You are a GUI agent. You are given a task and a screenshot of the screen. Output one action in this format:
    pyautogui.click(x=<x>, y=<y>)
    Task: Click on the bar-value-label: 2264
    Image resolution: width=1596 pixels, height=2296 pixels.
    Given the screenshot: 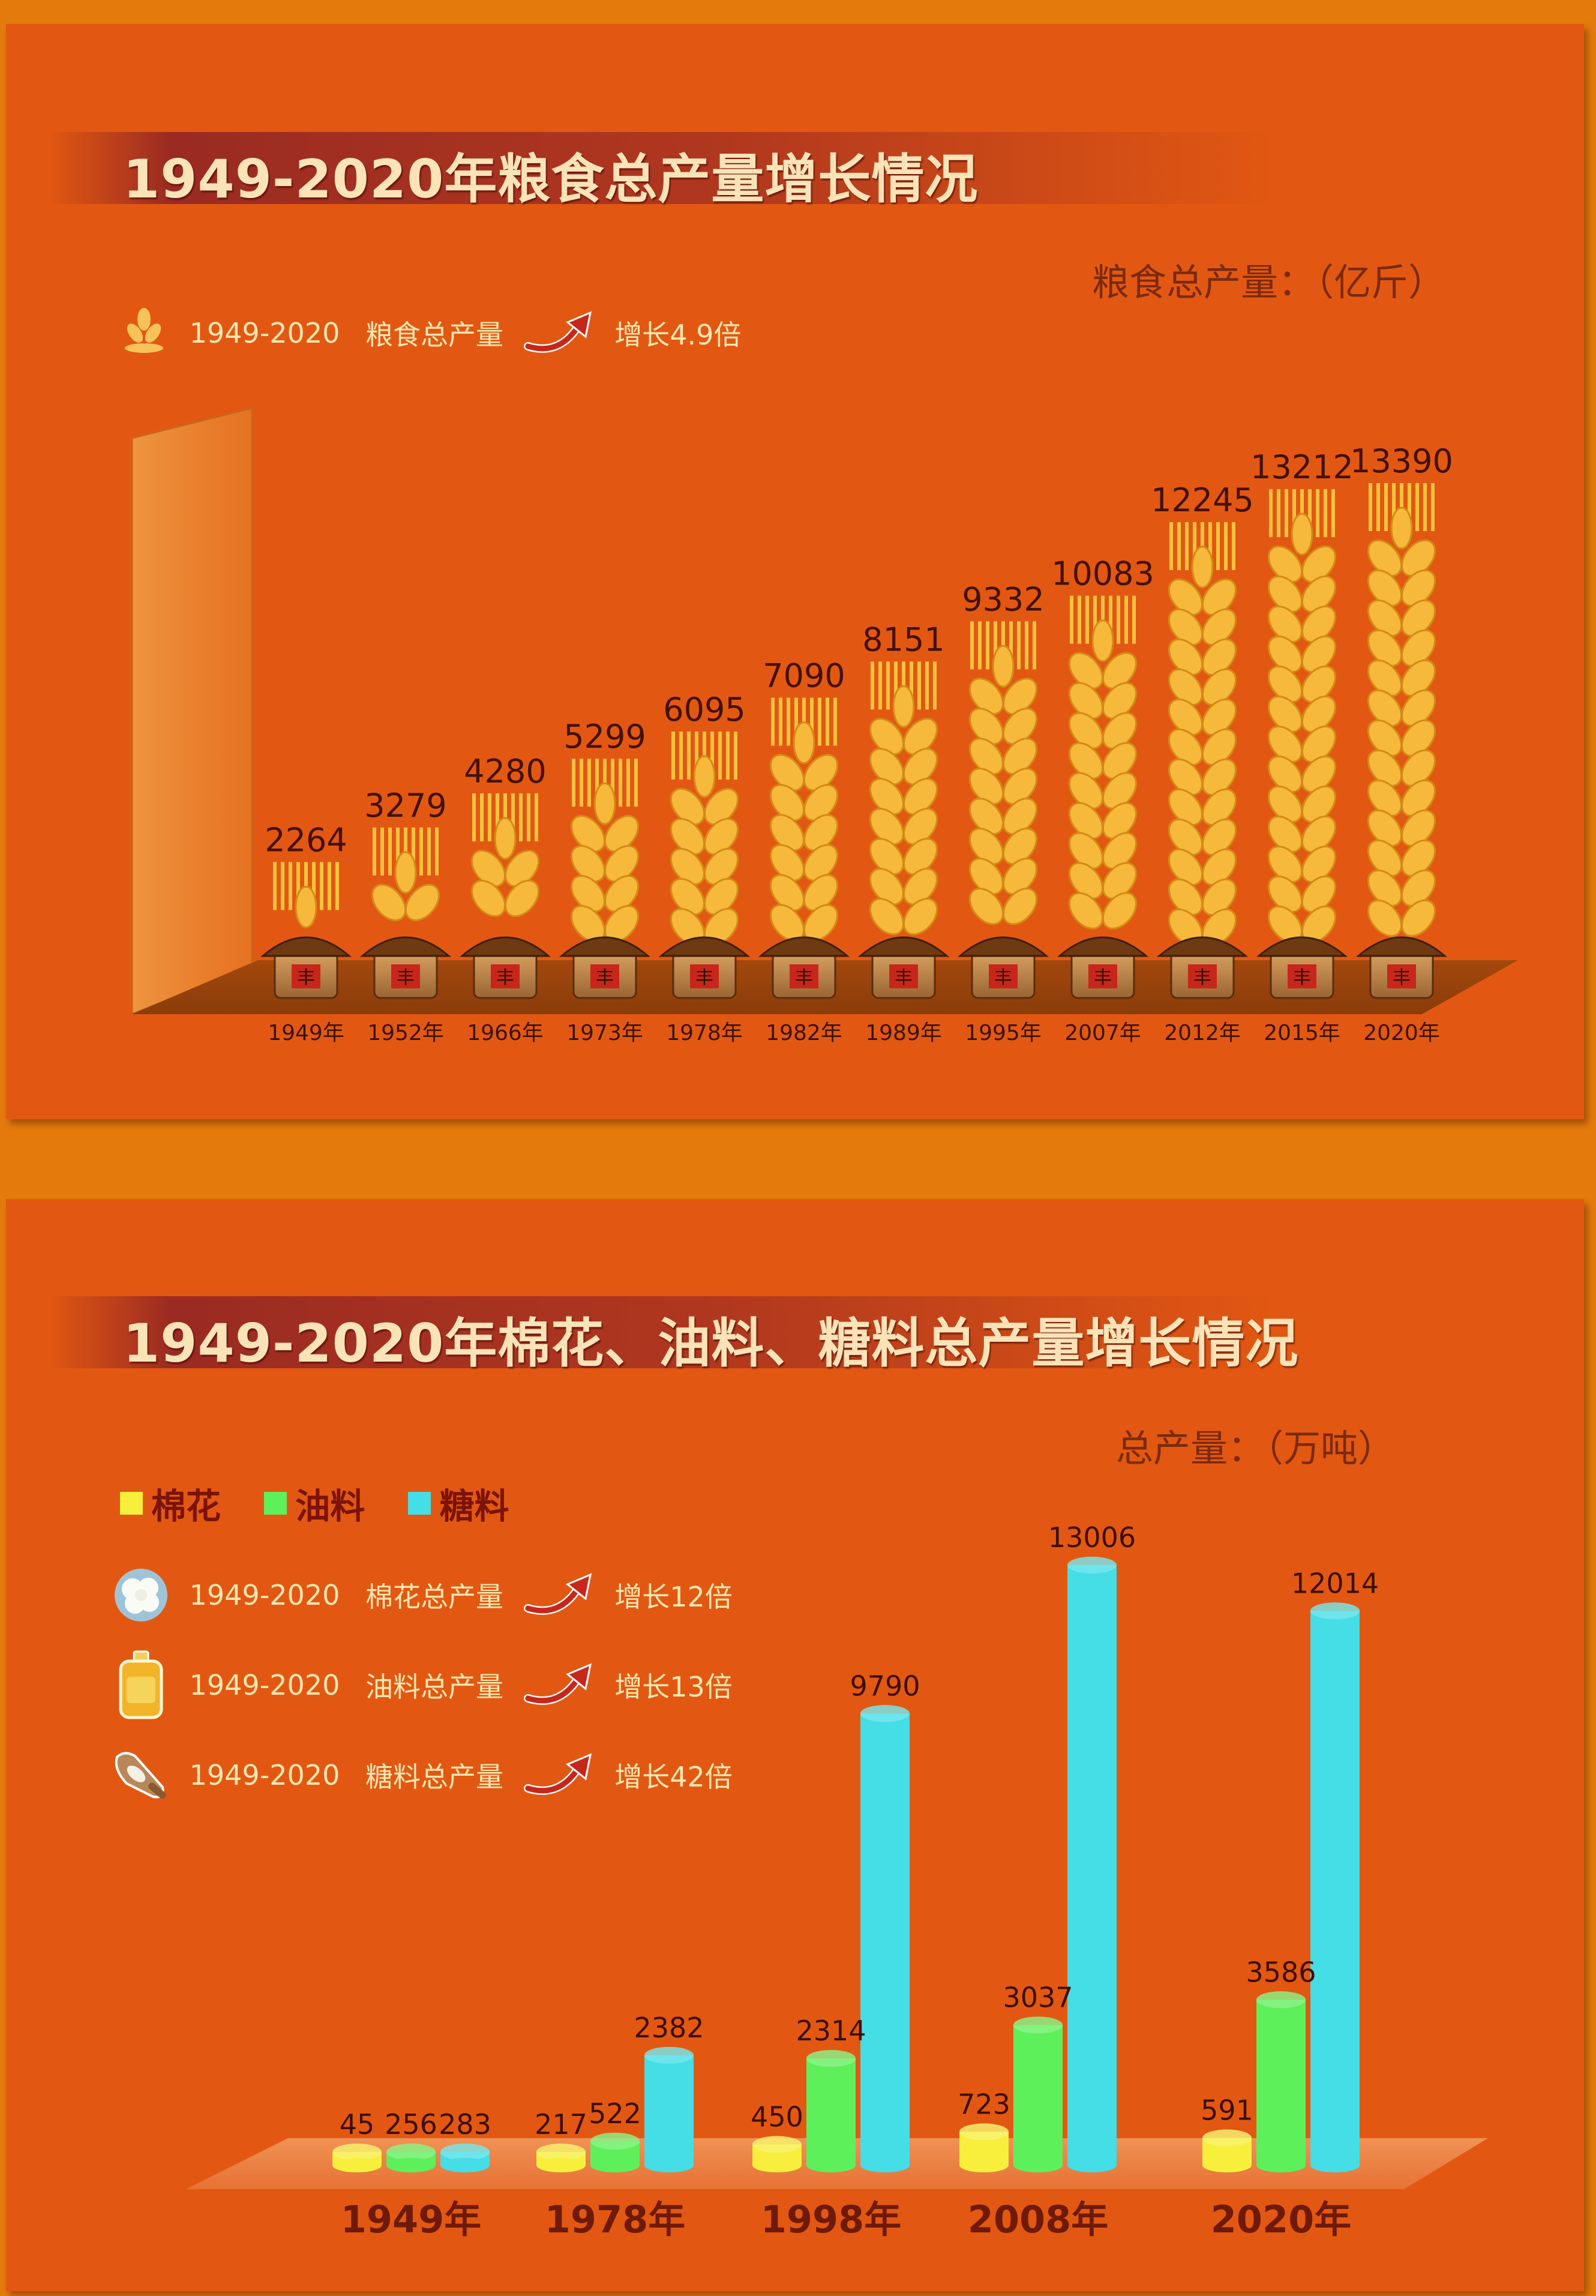 What is the action you would take?
    pyautogui.click(x=306, y=840)
    